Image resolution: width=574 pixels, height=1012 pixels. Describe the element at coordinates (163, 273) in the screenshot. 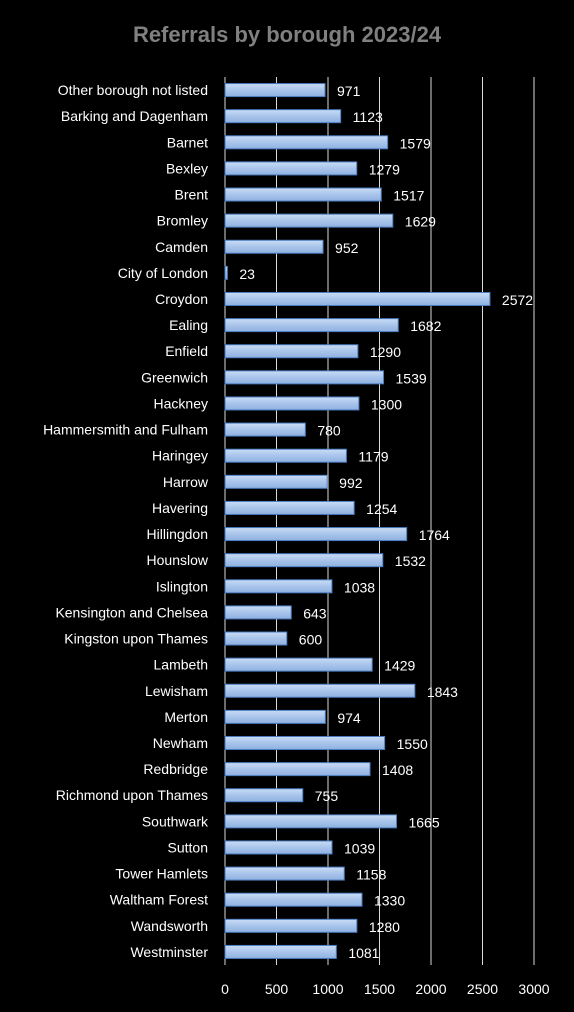

I see `category-label: City of London` at that location.